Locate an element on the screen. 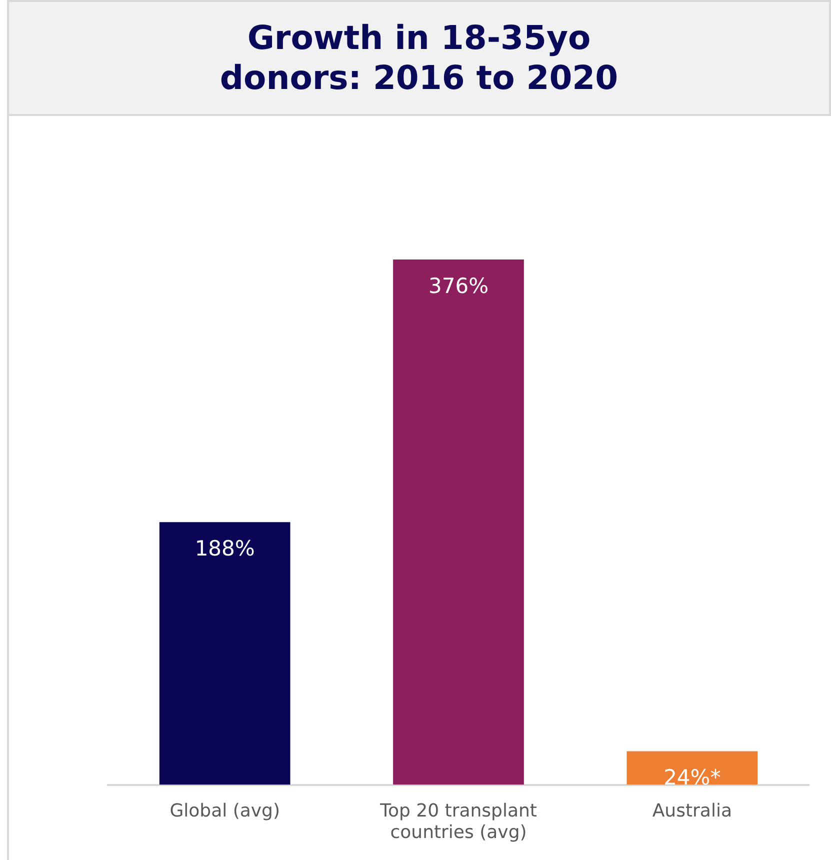 This screenshot has height=860, width=831. data-label: 376% is located at coordinates (458, 286).